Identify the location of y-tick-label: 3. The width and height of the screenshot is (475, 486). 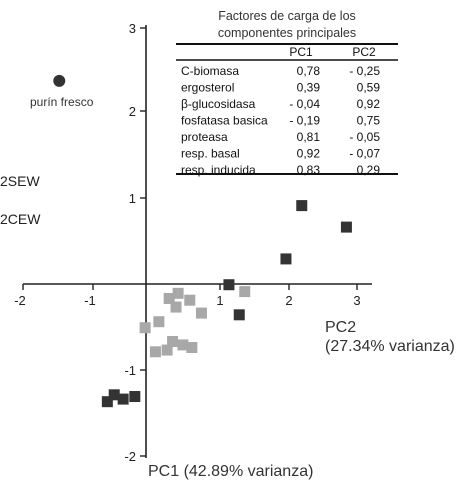
(132, 28).